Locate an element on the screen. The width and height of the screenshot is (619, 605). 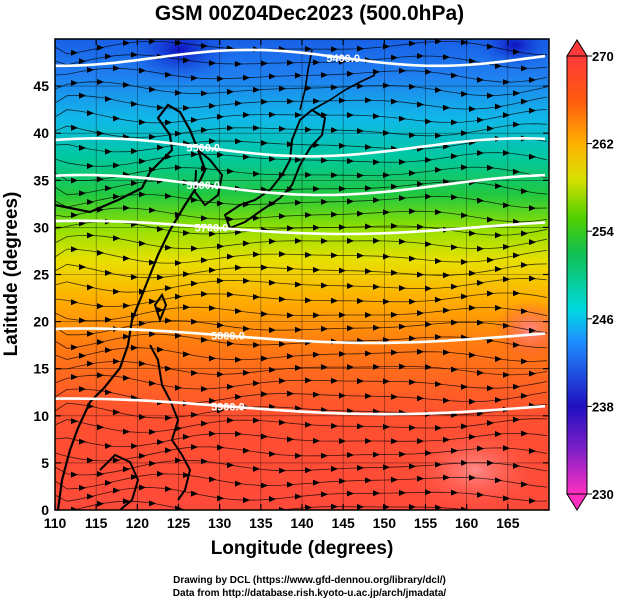
contour-label: 5500.0 is located at coordinates (203, 148).